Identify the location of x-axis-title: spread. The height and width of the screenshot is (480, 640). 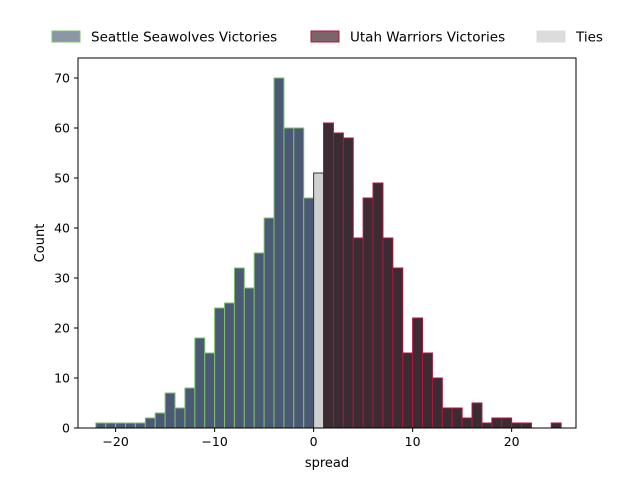
(327, 463).